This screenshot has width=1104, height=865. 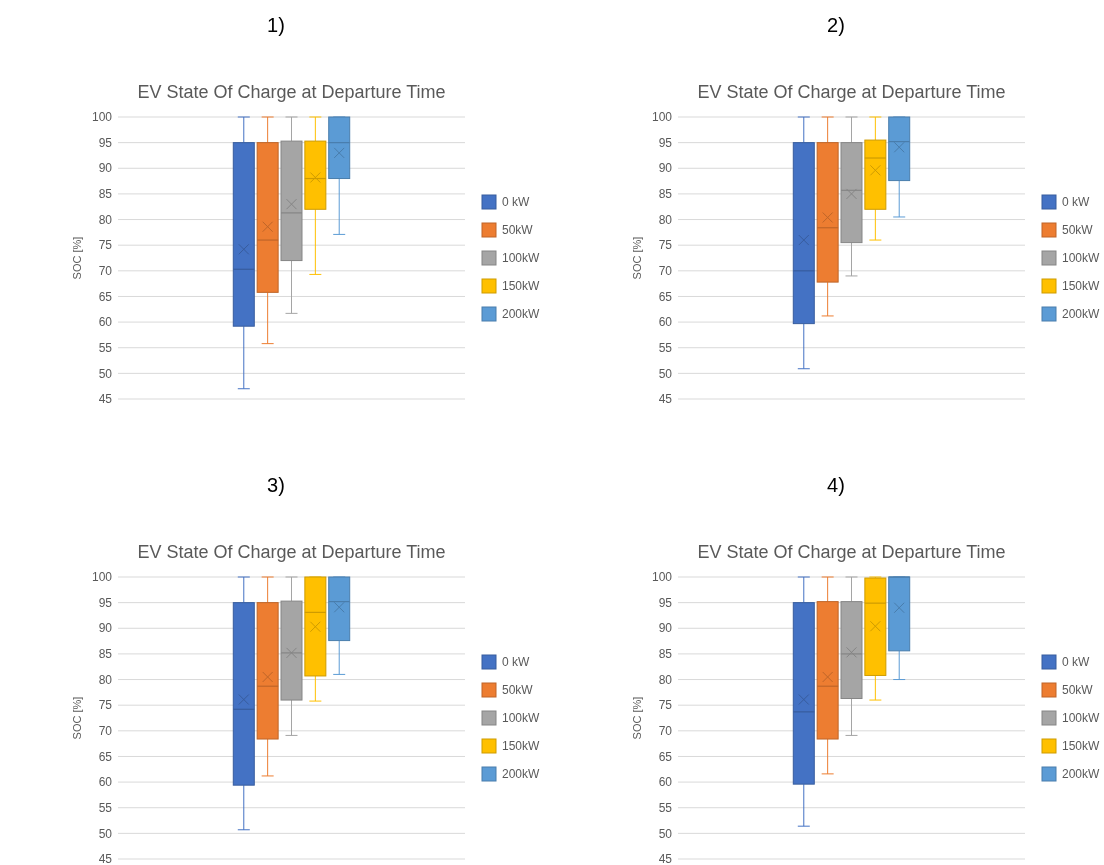 What do you see at coordinates (836, 25) in the screenshot?
I see `text: 2)` at bounding box center [836, 25].